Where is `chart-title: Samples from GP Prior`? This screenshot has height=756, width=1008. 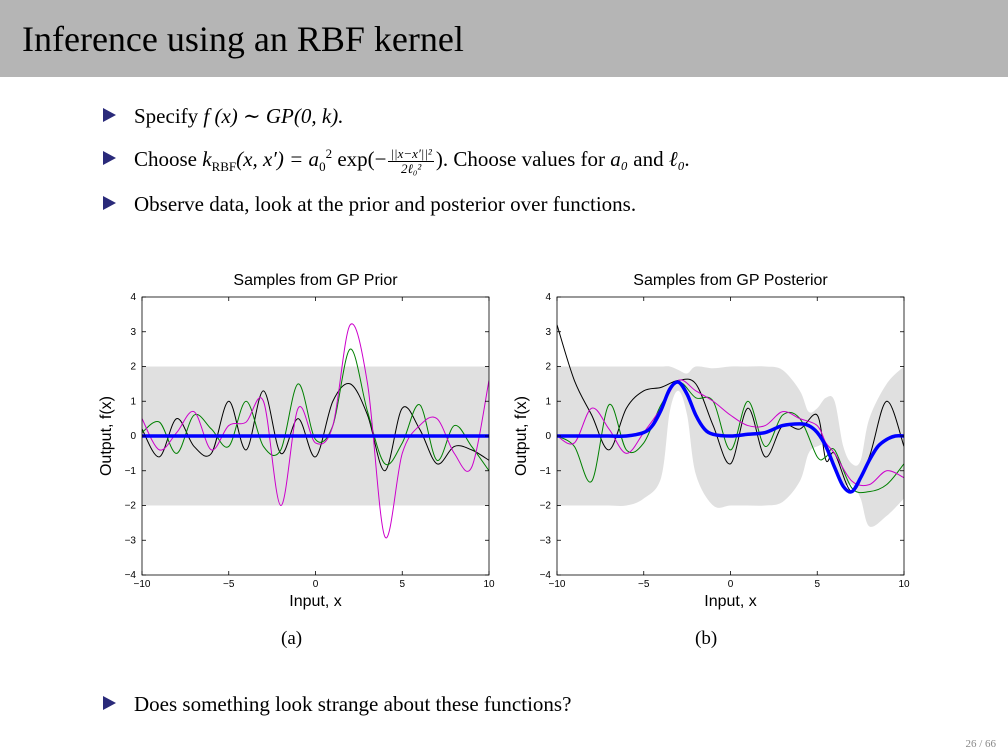 chart-title: Samples from GP Prior is located at coordinates (315, 280).